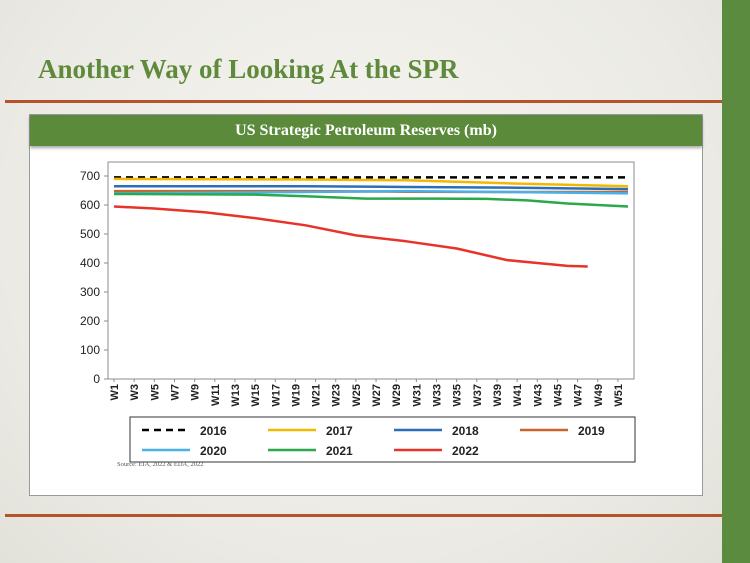 The width and height of the screenshot is (750, 563). I want to click on legend-box, so click(382, 439).